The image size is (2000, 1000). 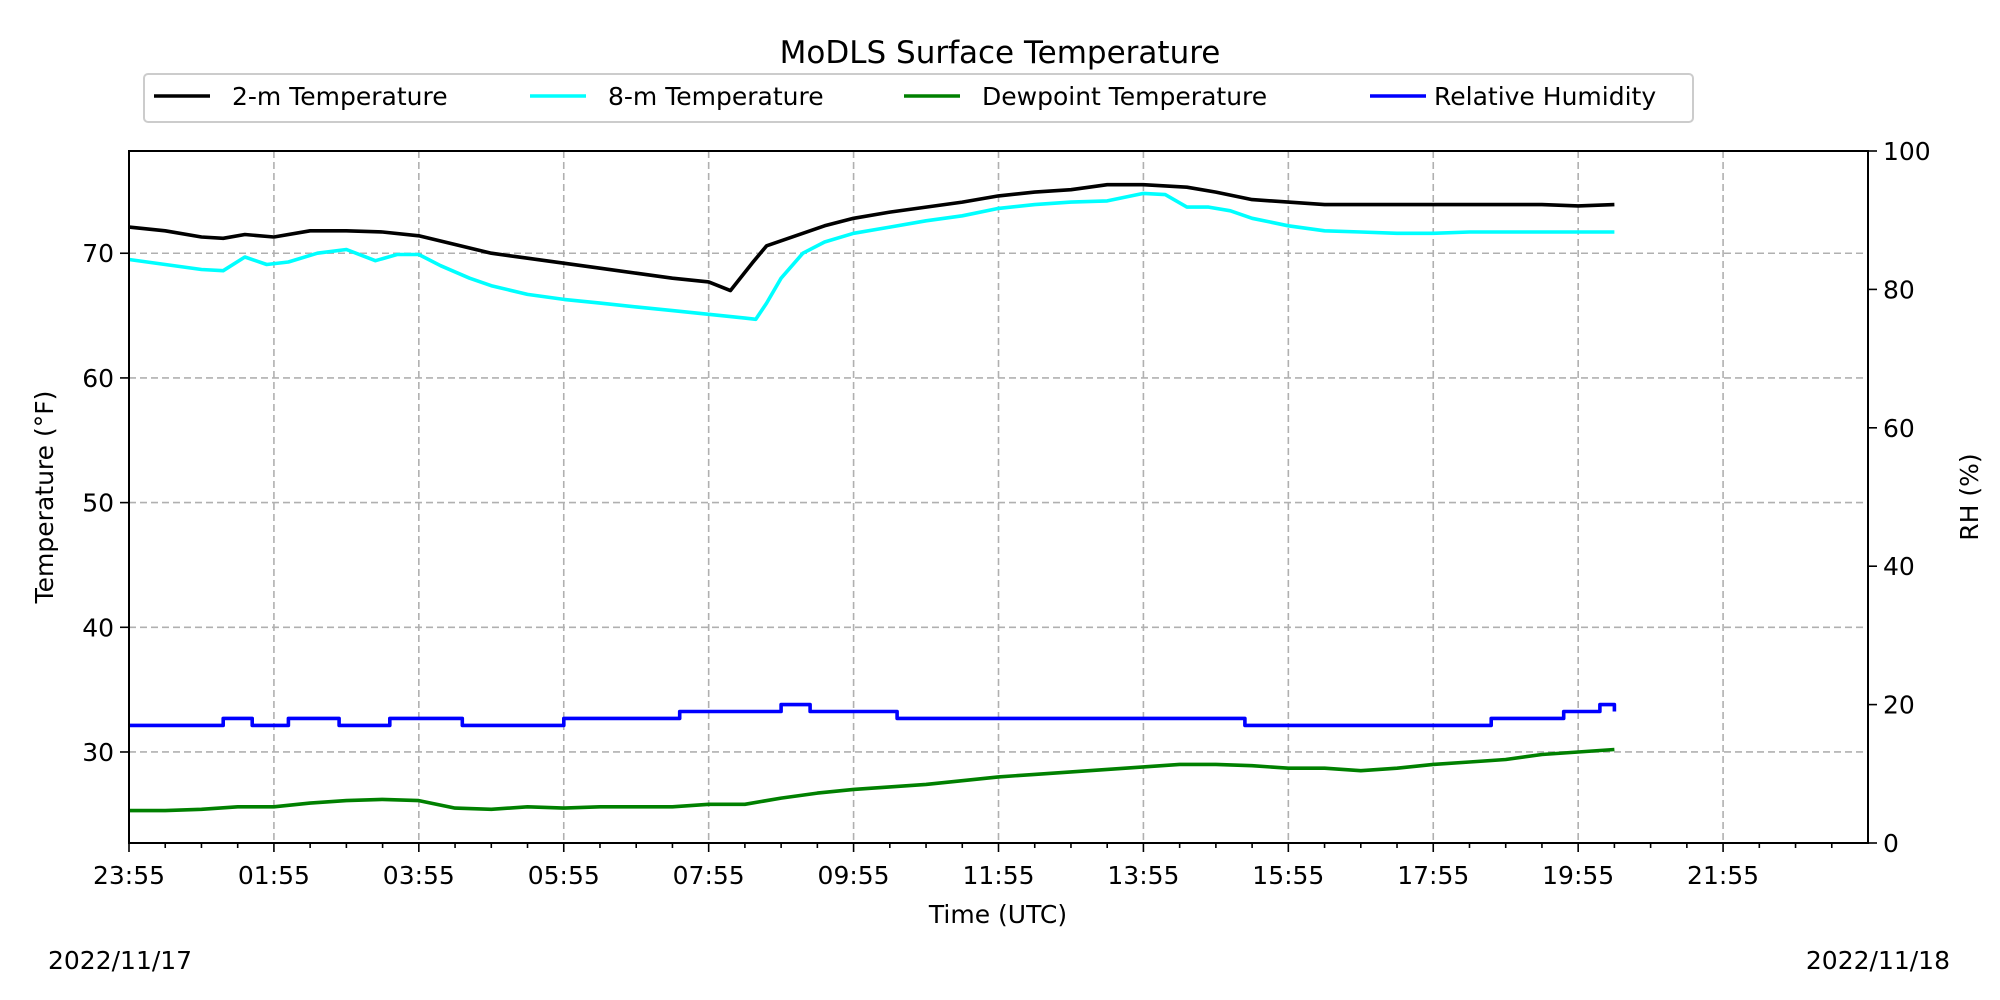 What do you see at coordinates (1878, 960) in the screenshot?
I see `end-date-label: 2022/11/18` at bounding box center [1878, 960].